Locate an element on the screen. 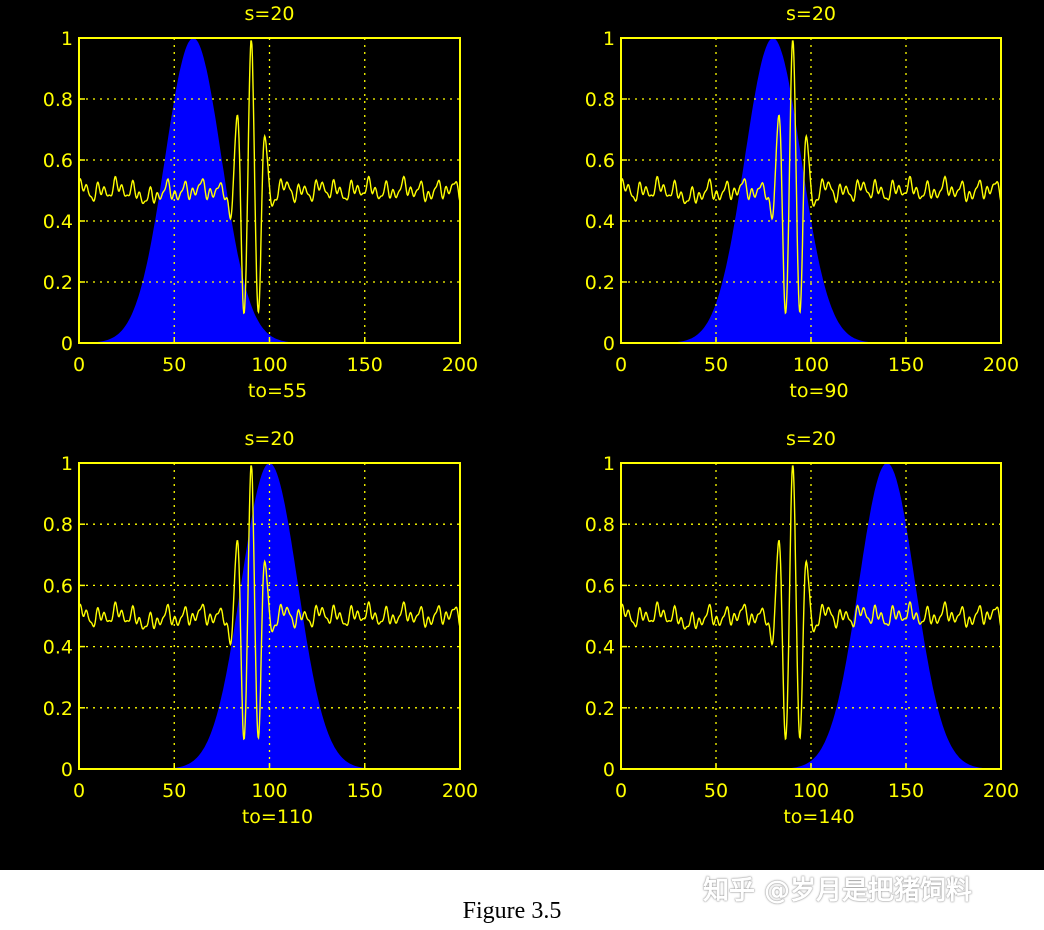 Image resolution: width=1044 pixels, height=930 pixels. x-axis-label: to=90 is located at coordinates (818, 391).